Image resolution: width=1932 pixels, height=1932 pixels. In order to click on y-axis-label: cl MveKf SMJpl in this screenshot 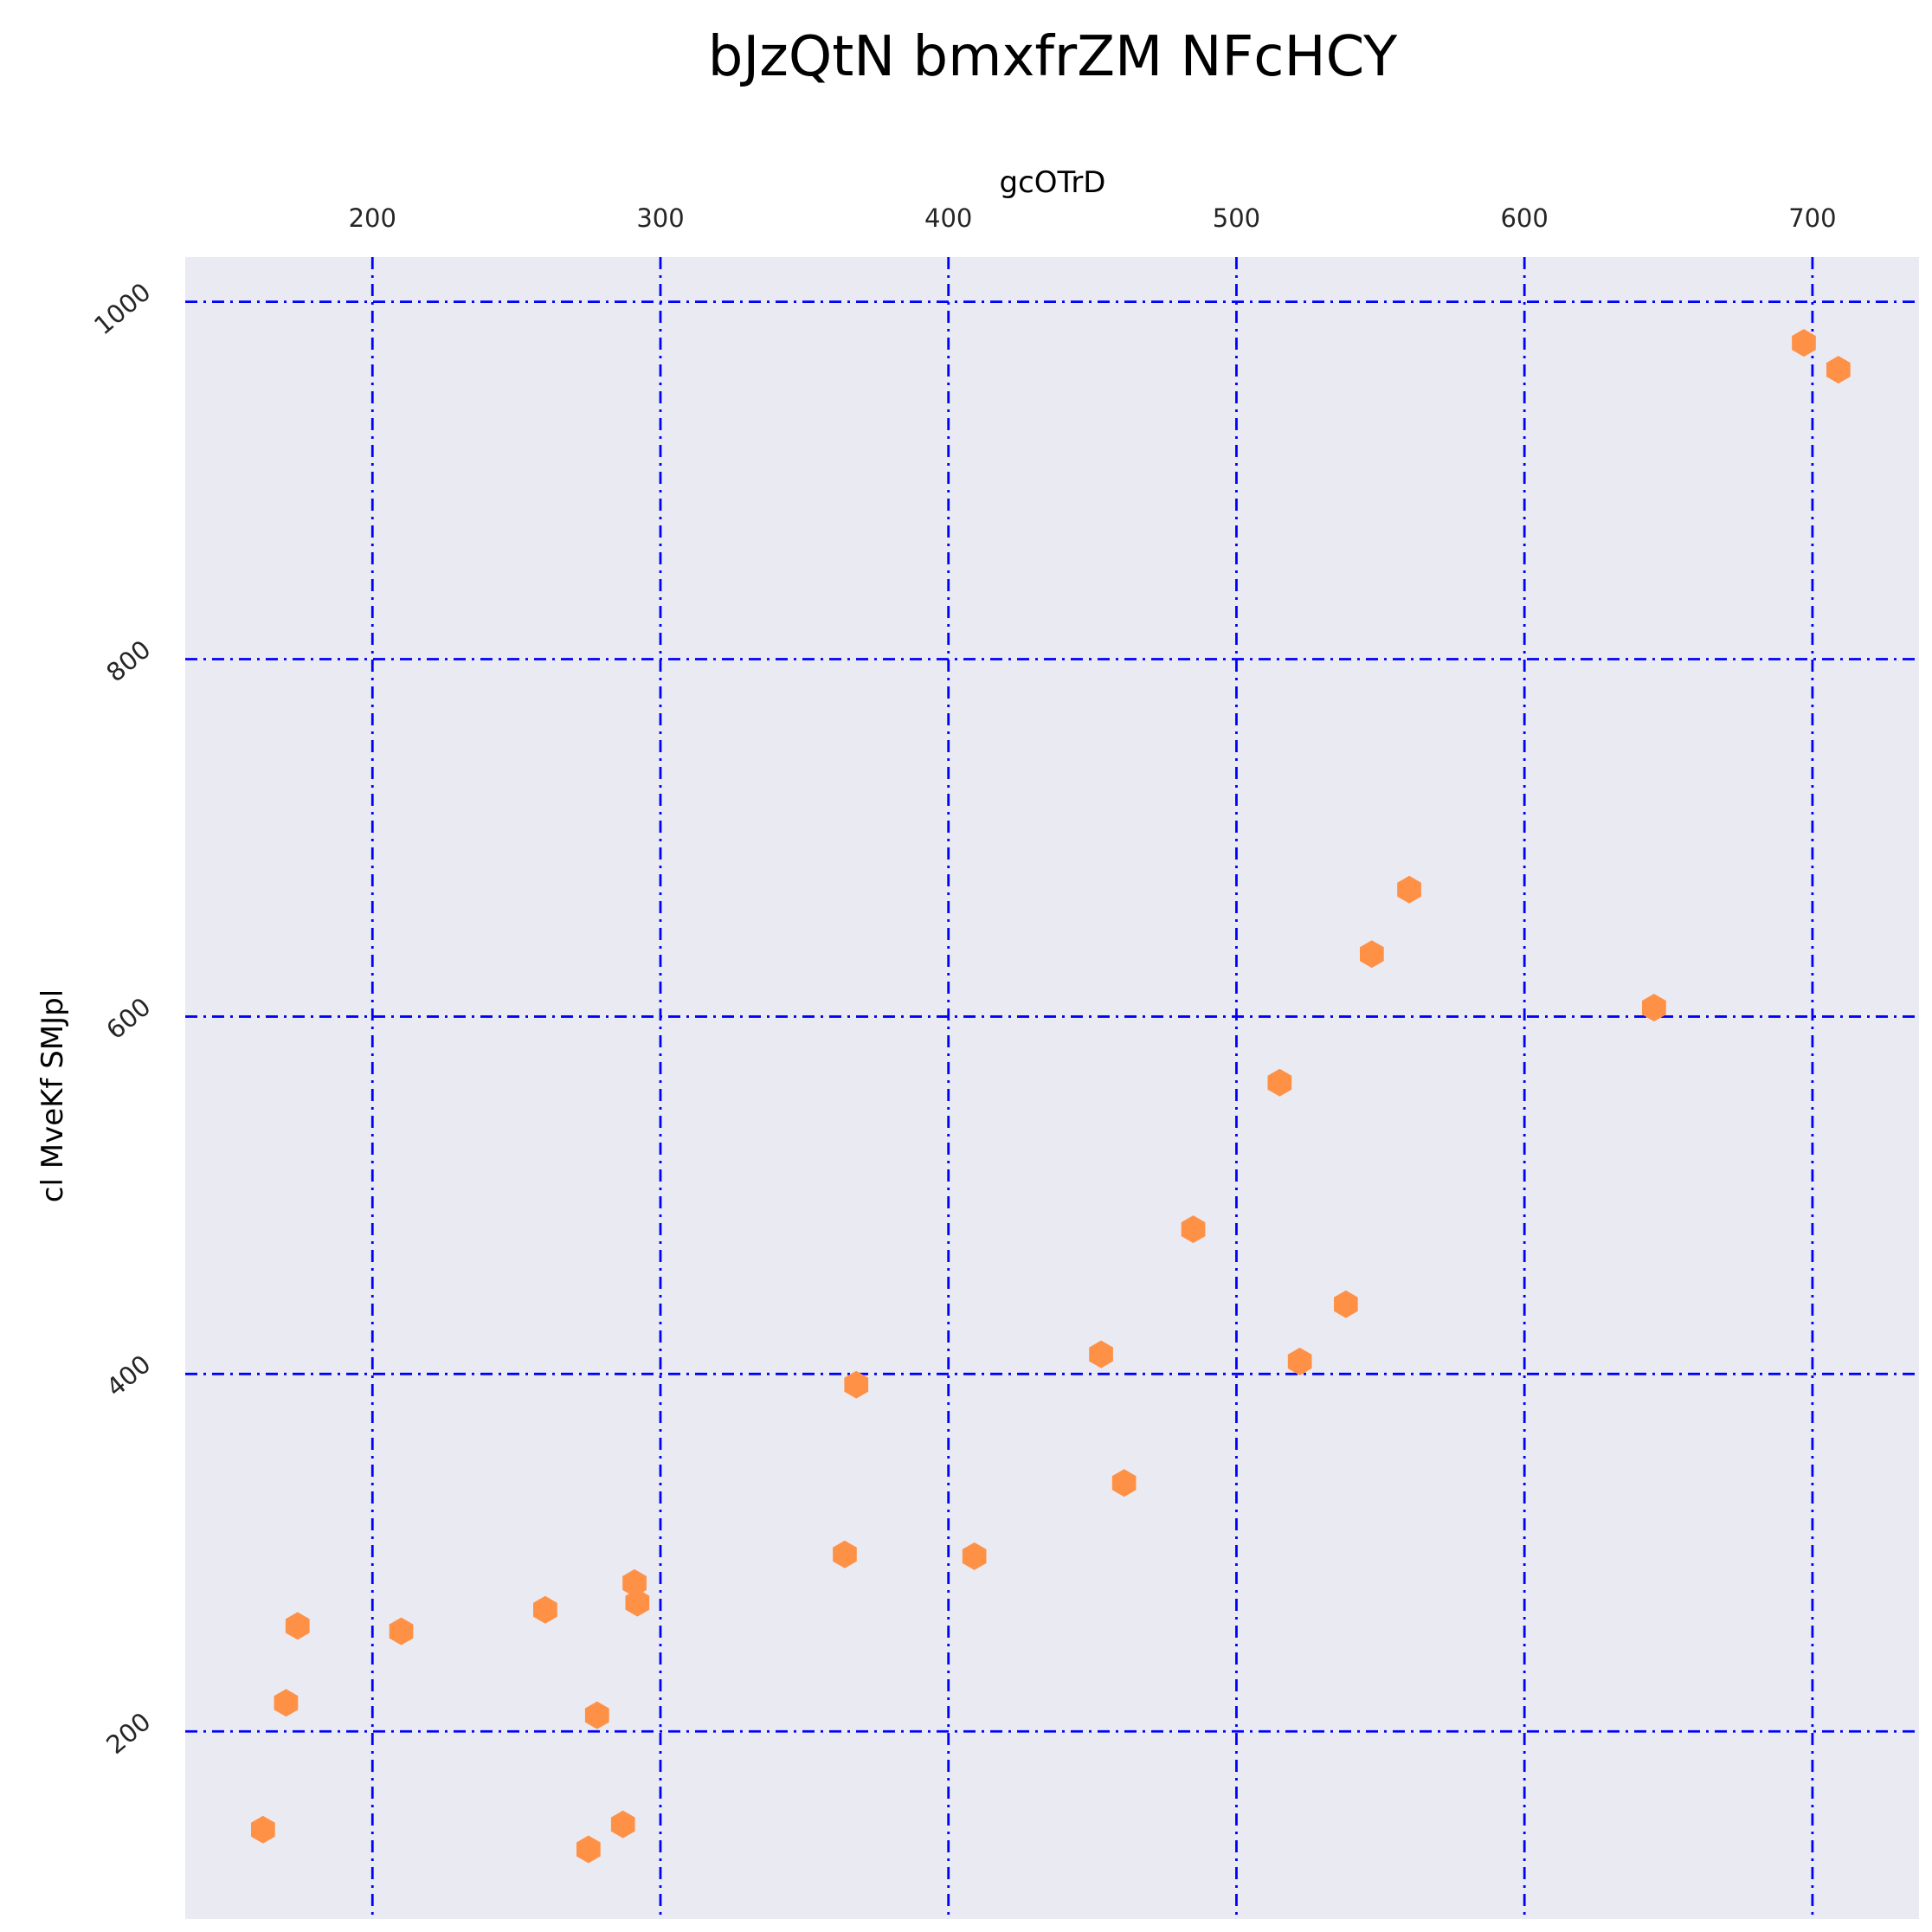, I will do `click(52, 1095)`.